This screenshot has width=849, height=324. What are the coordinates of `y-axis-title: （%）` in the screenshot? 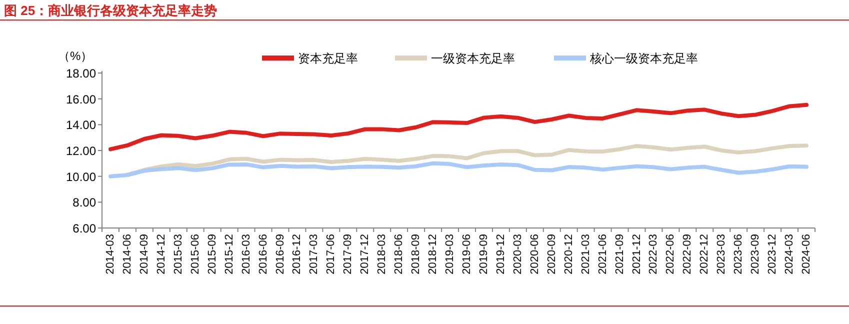 It's located at (75, 56).